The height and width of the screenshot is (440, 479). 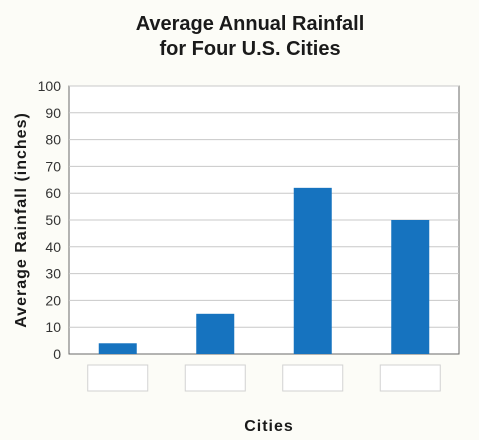 I want to click on y-tick-label: 90, so click(x=53, y=113).